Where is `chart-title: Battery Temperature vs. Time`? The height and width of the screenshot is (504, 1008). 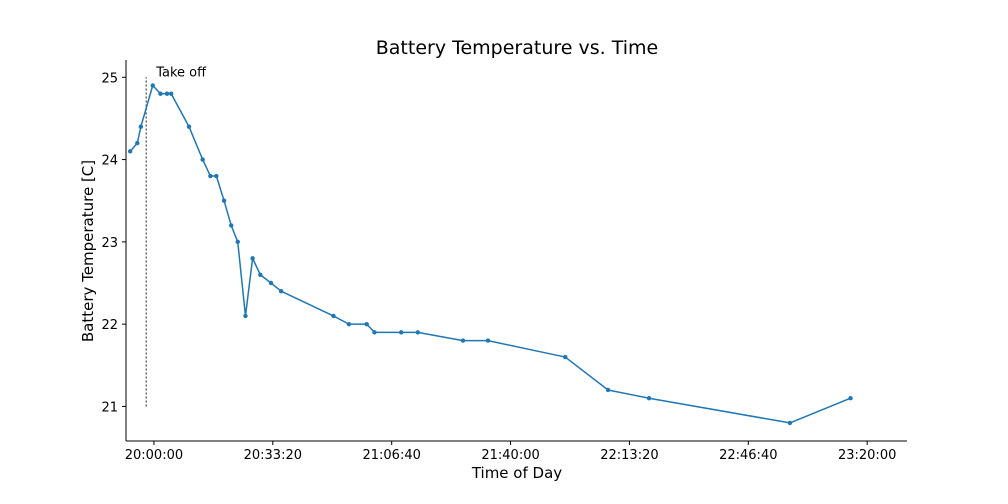
chart-title: Battery Temperature vs. Time is located at coordinates (517, 48).